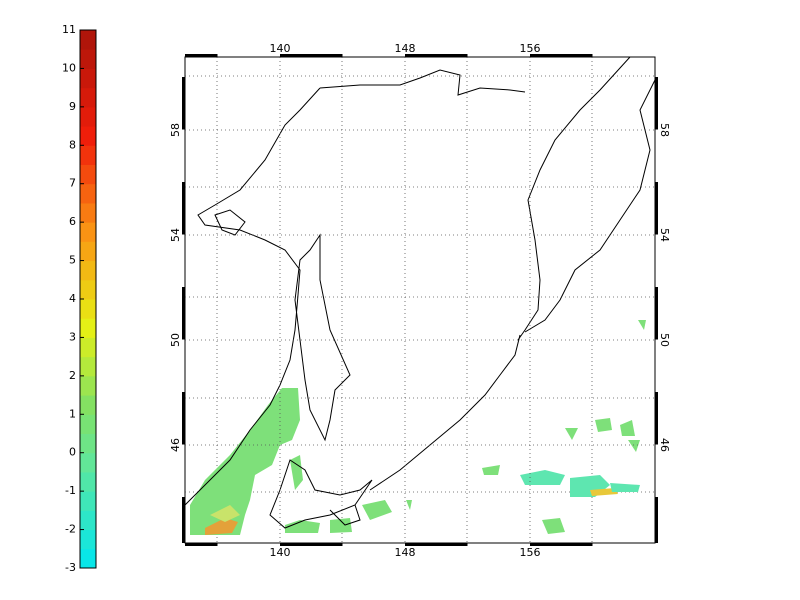 The width and height of the screenshot is (800, 600). I want to click on colorbar-label: -1, so click(70, 490).